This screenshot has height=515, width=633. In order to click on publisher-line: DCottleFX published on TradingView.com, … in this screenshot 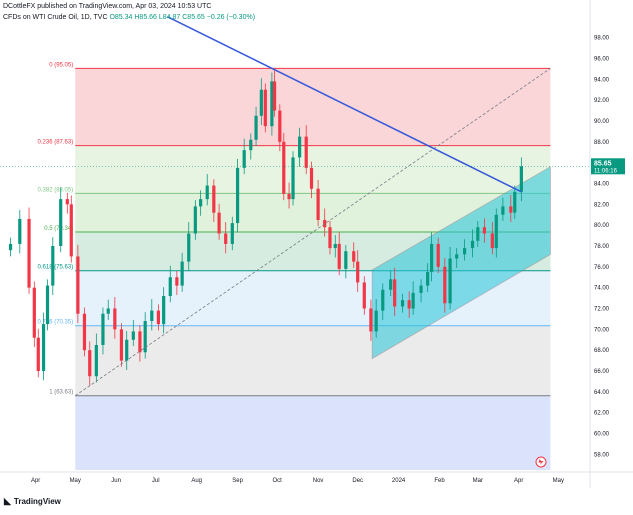, I will do `click(107, 6)`.